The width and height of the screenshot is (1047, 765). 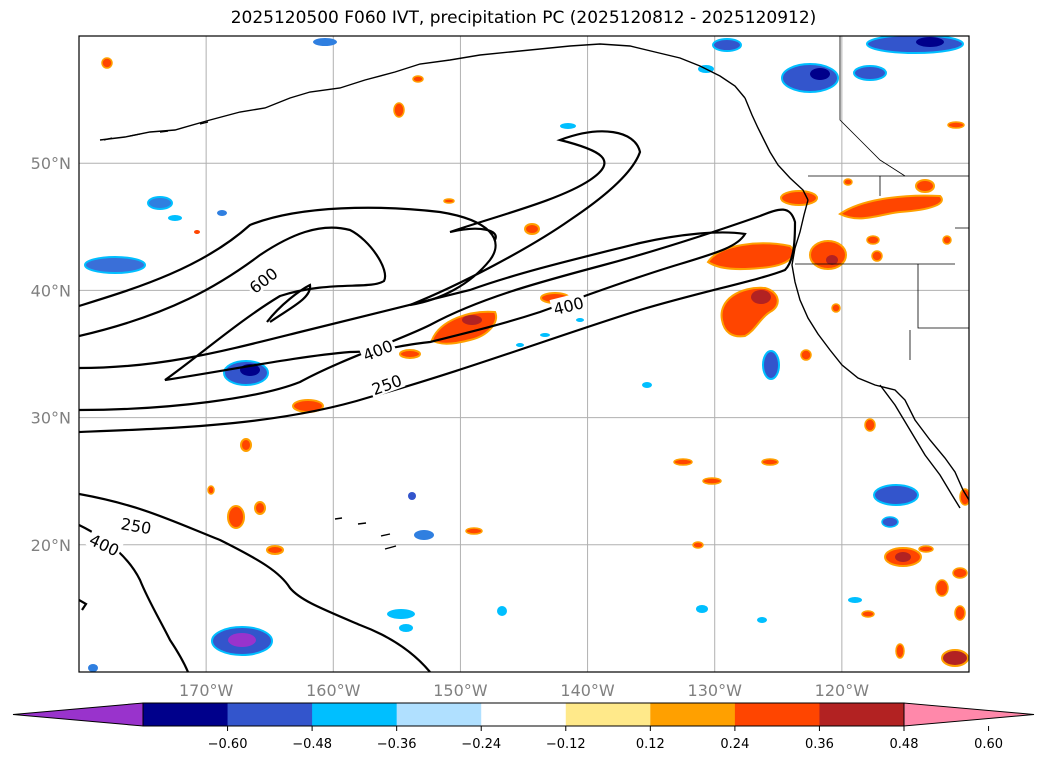 I want to click on colorbar-tick-label: −0.12, so click(x=566, y=744).